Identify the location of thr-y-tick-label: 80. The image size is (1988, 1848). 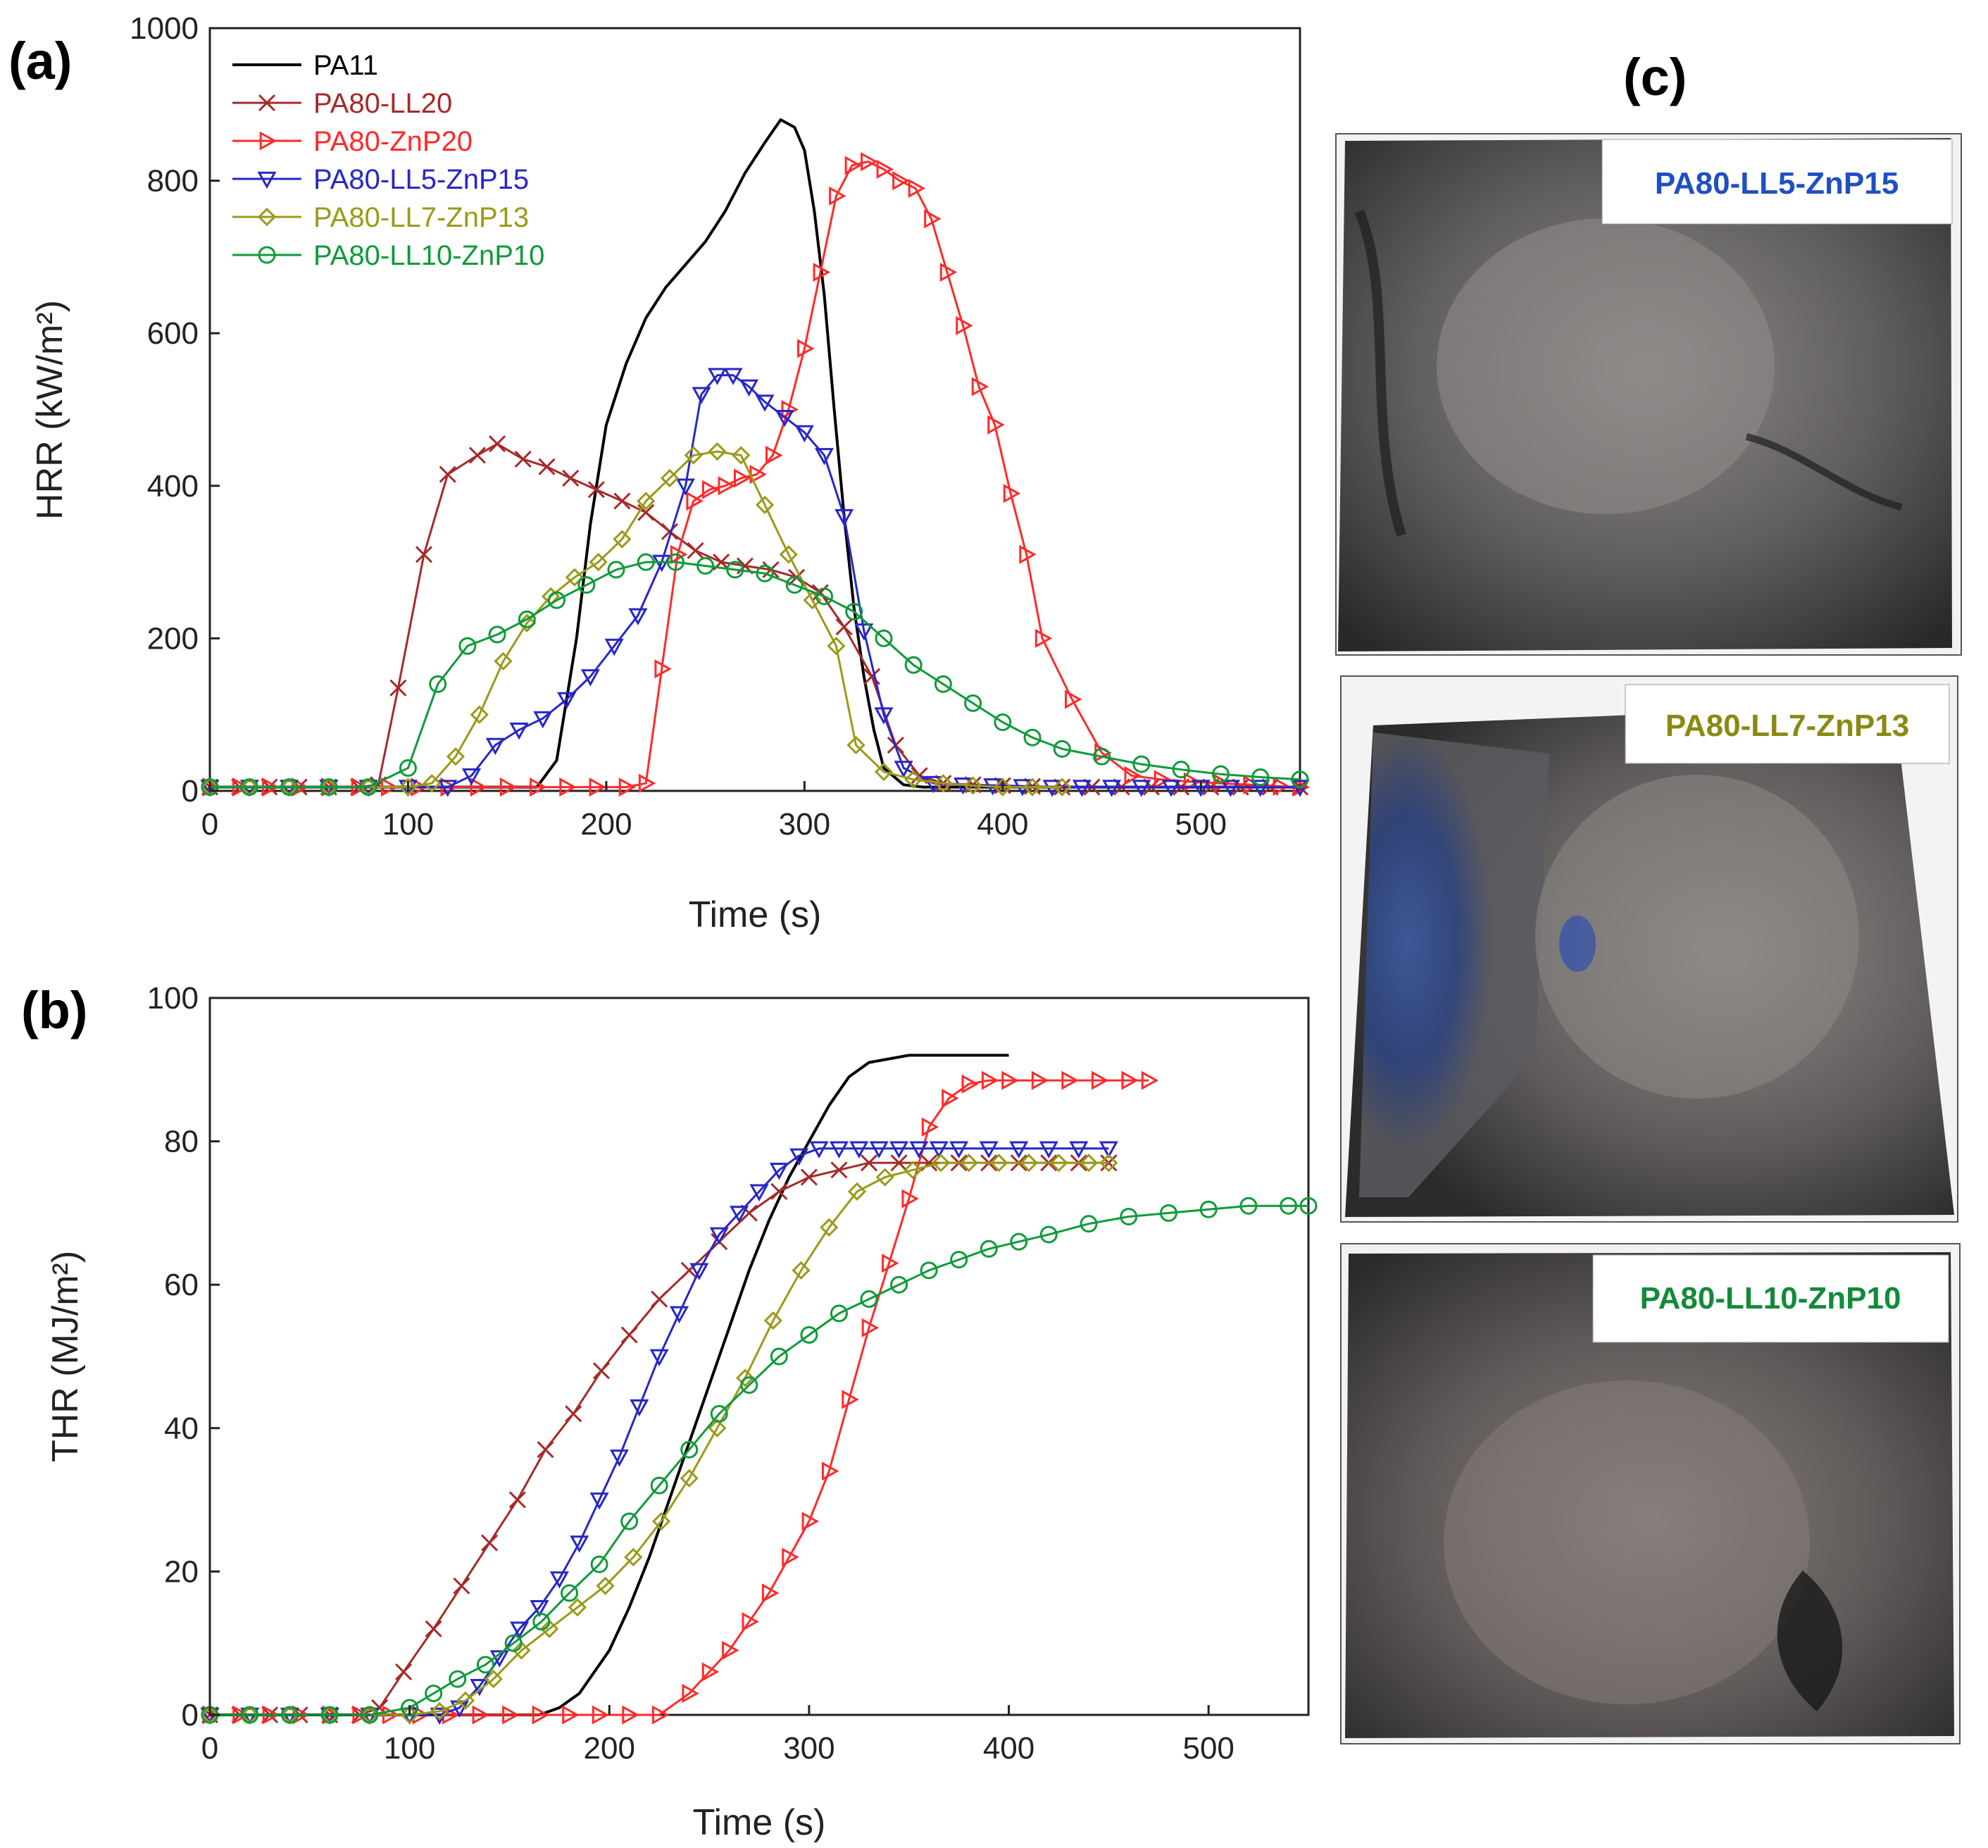
(181, 1142).